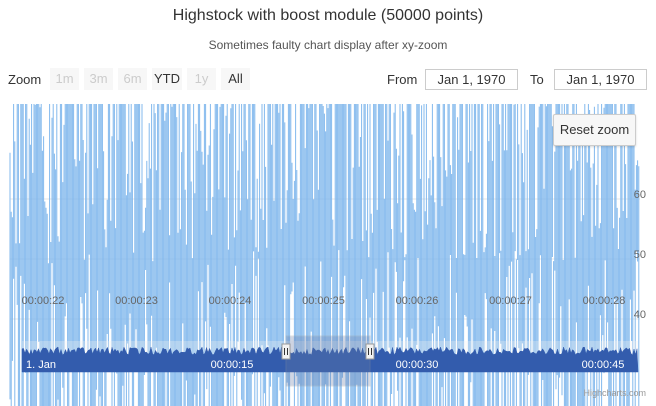  What do you see at coordinates (614, 393) in the screenshot?
I see `credits-link: Highcharts.com` at bounding box center [614, 393].